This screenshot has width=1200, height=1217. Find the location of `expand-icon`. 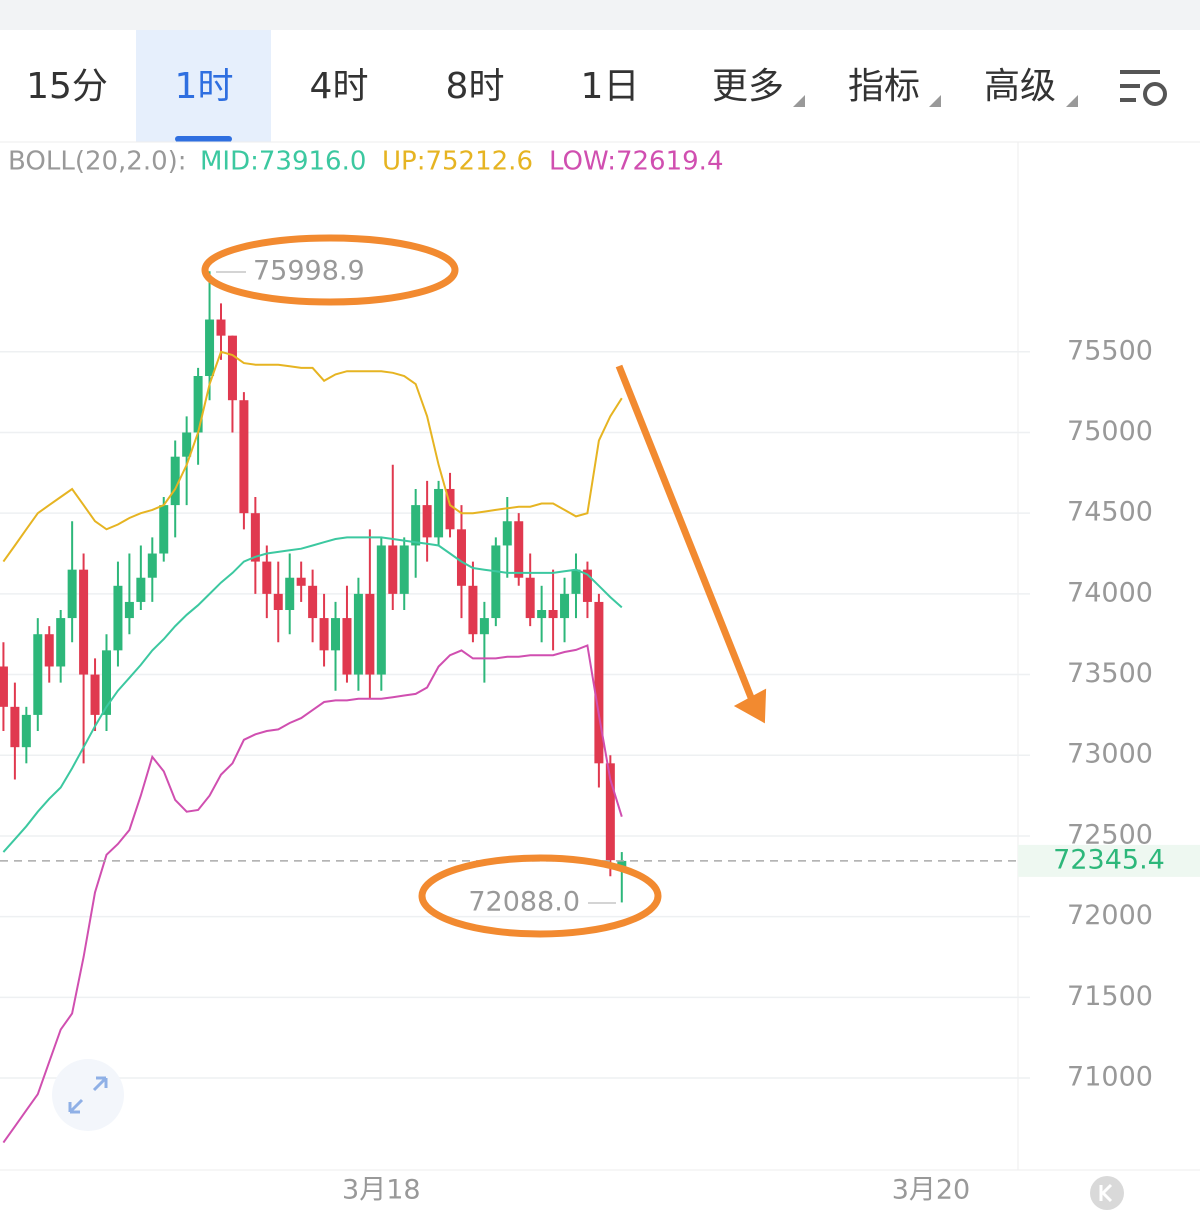

expand-icon is located at coordinates (88, 1095).